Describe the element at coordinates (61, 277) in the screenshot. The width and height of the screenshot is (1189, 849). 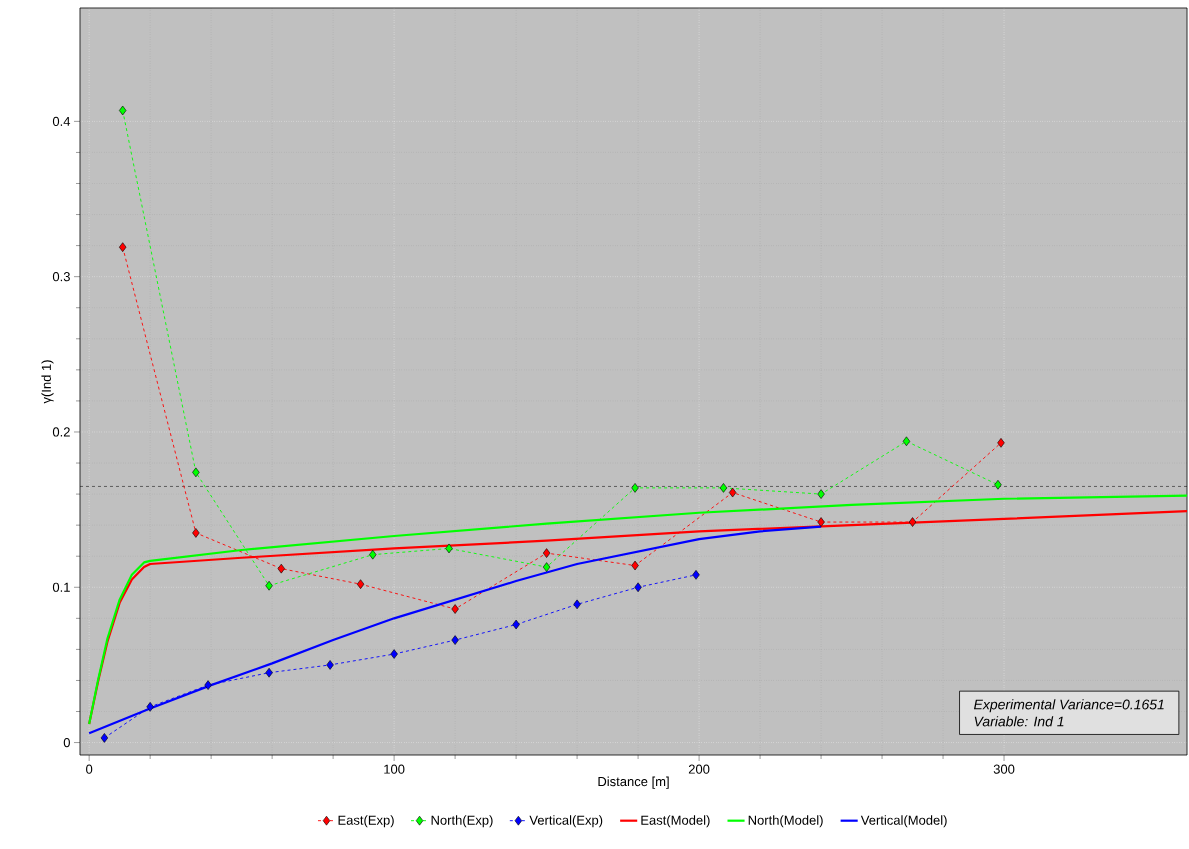
I see `y-tick-label: 0.3` at that location.